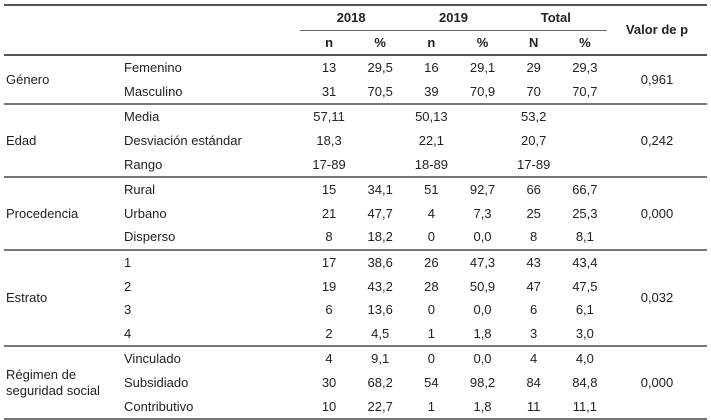  Describe the element at coordinates (380, 190) in the screenshot. I see `value-2018-pct: 34,1` at that location.